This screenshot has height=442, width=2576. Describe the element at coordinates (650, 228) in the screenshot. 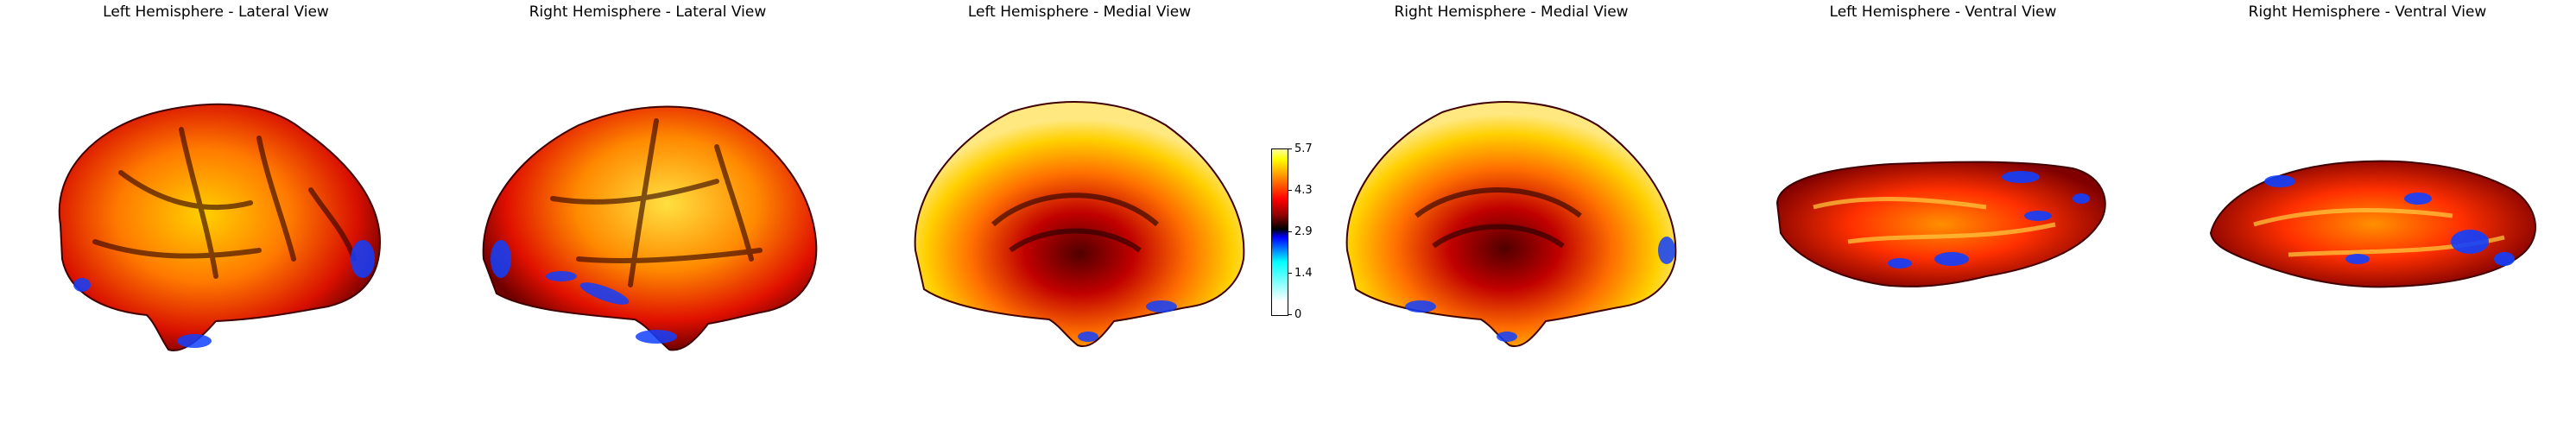

I see `brain-surface-rh-lateral` at that location.